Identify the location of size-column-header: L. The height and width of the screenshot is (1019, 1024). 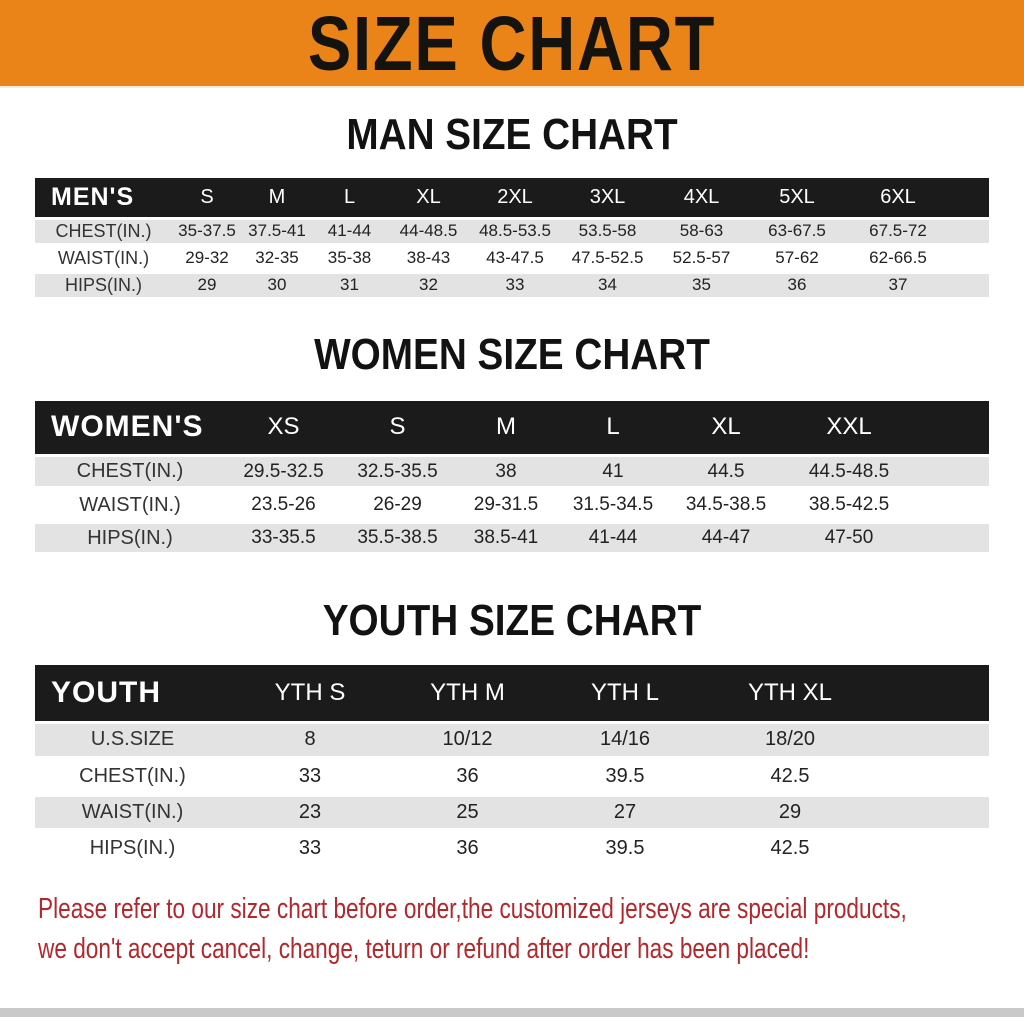
(349, 199).